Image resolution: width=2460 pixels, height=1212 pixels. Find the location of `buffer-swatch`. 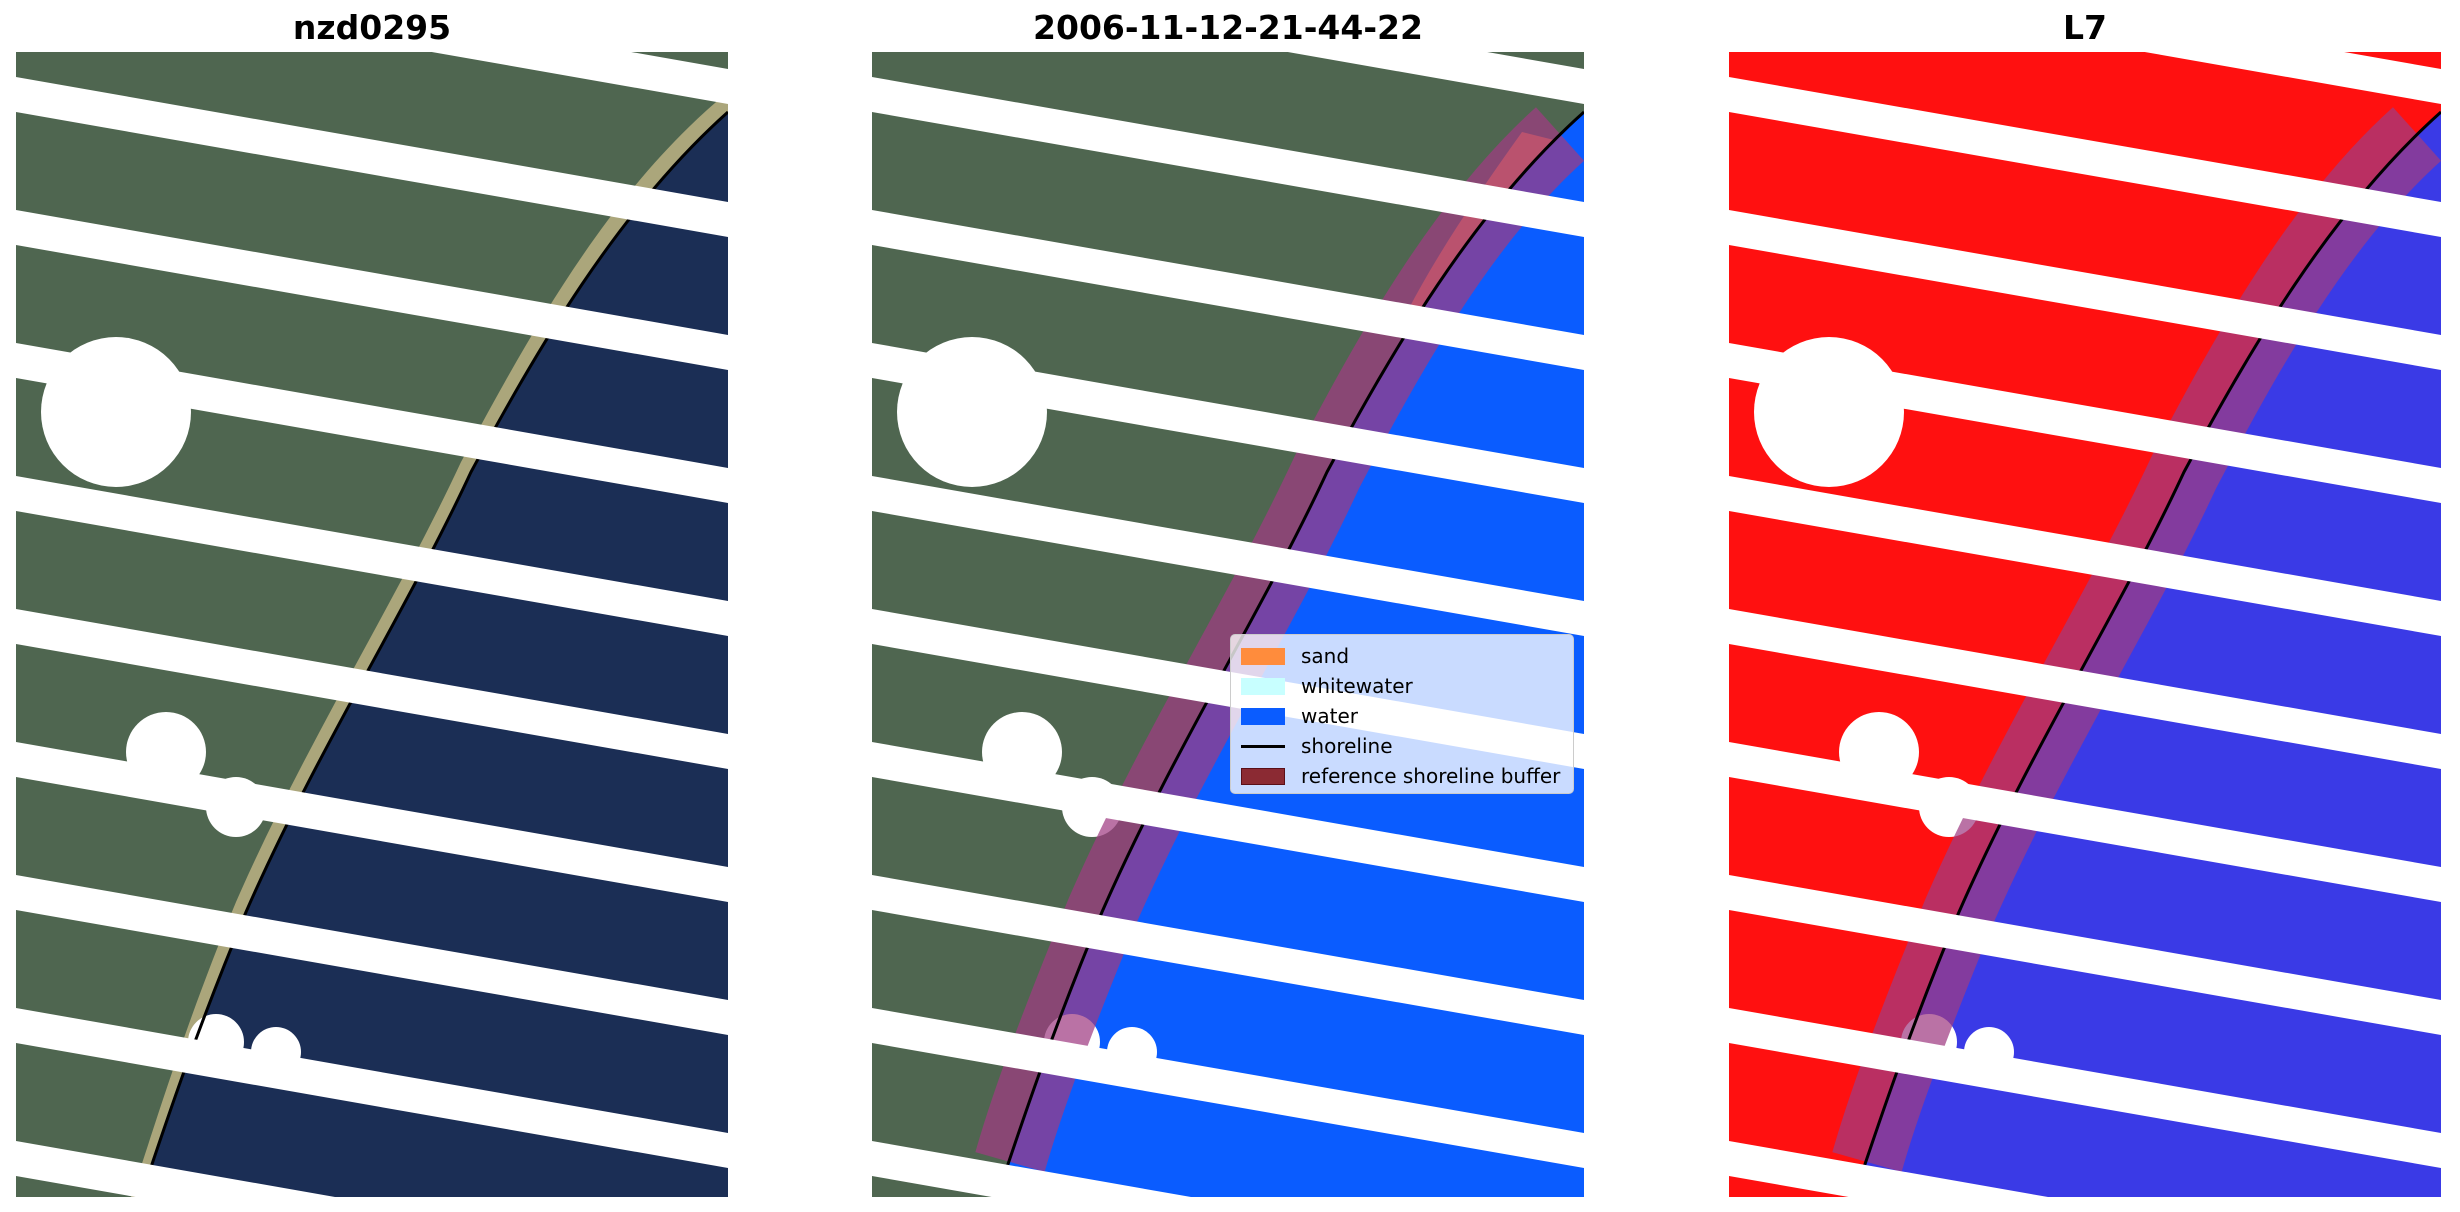

buffer-swatch is located at coordinates (1263, 776).